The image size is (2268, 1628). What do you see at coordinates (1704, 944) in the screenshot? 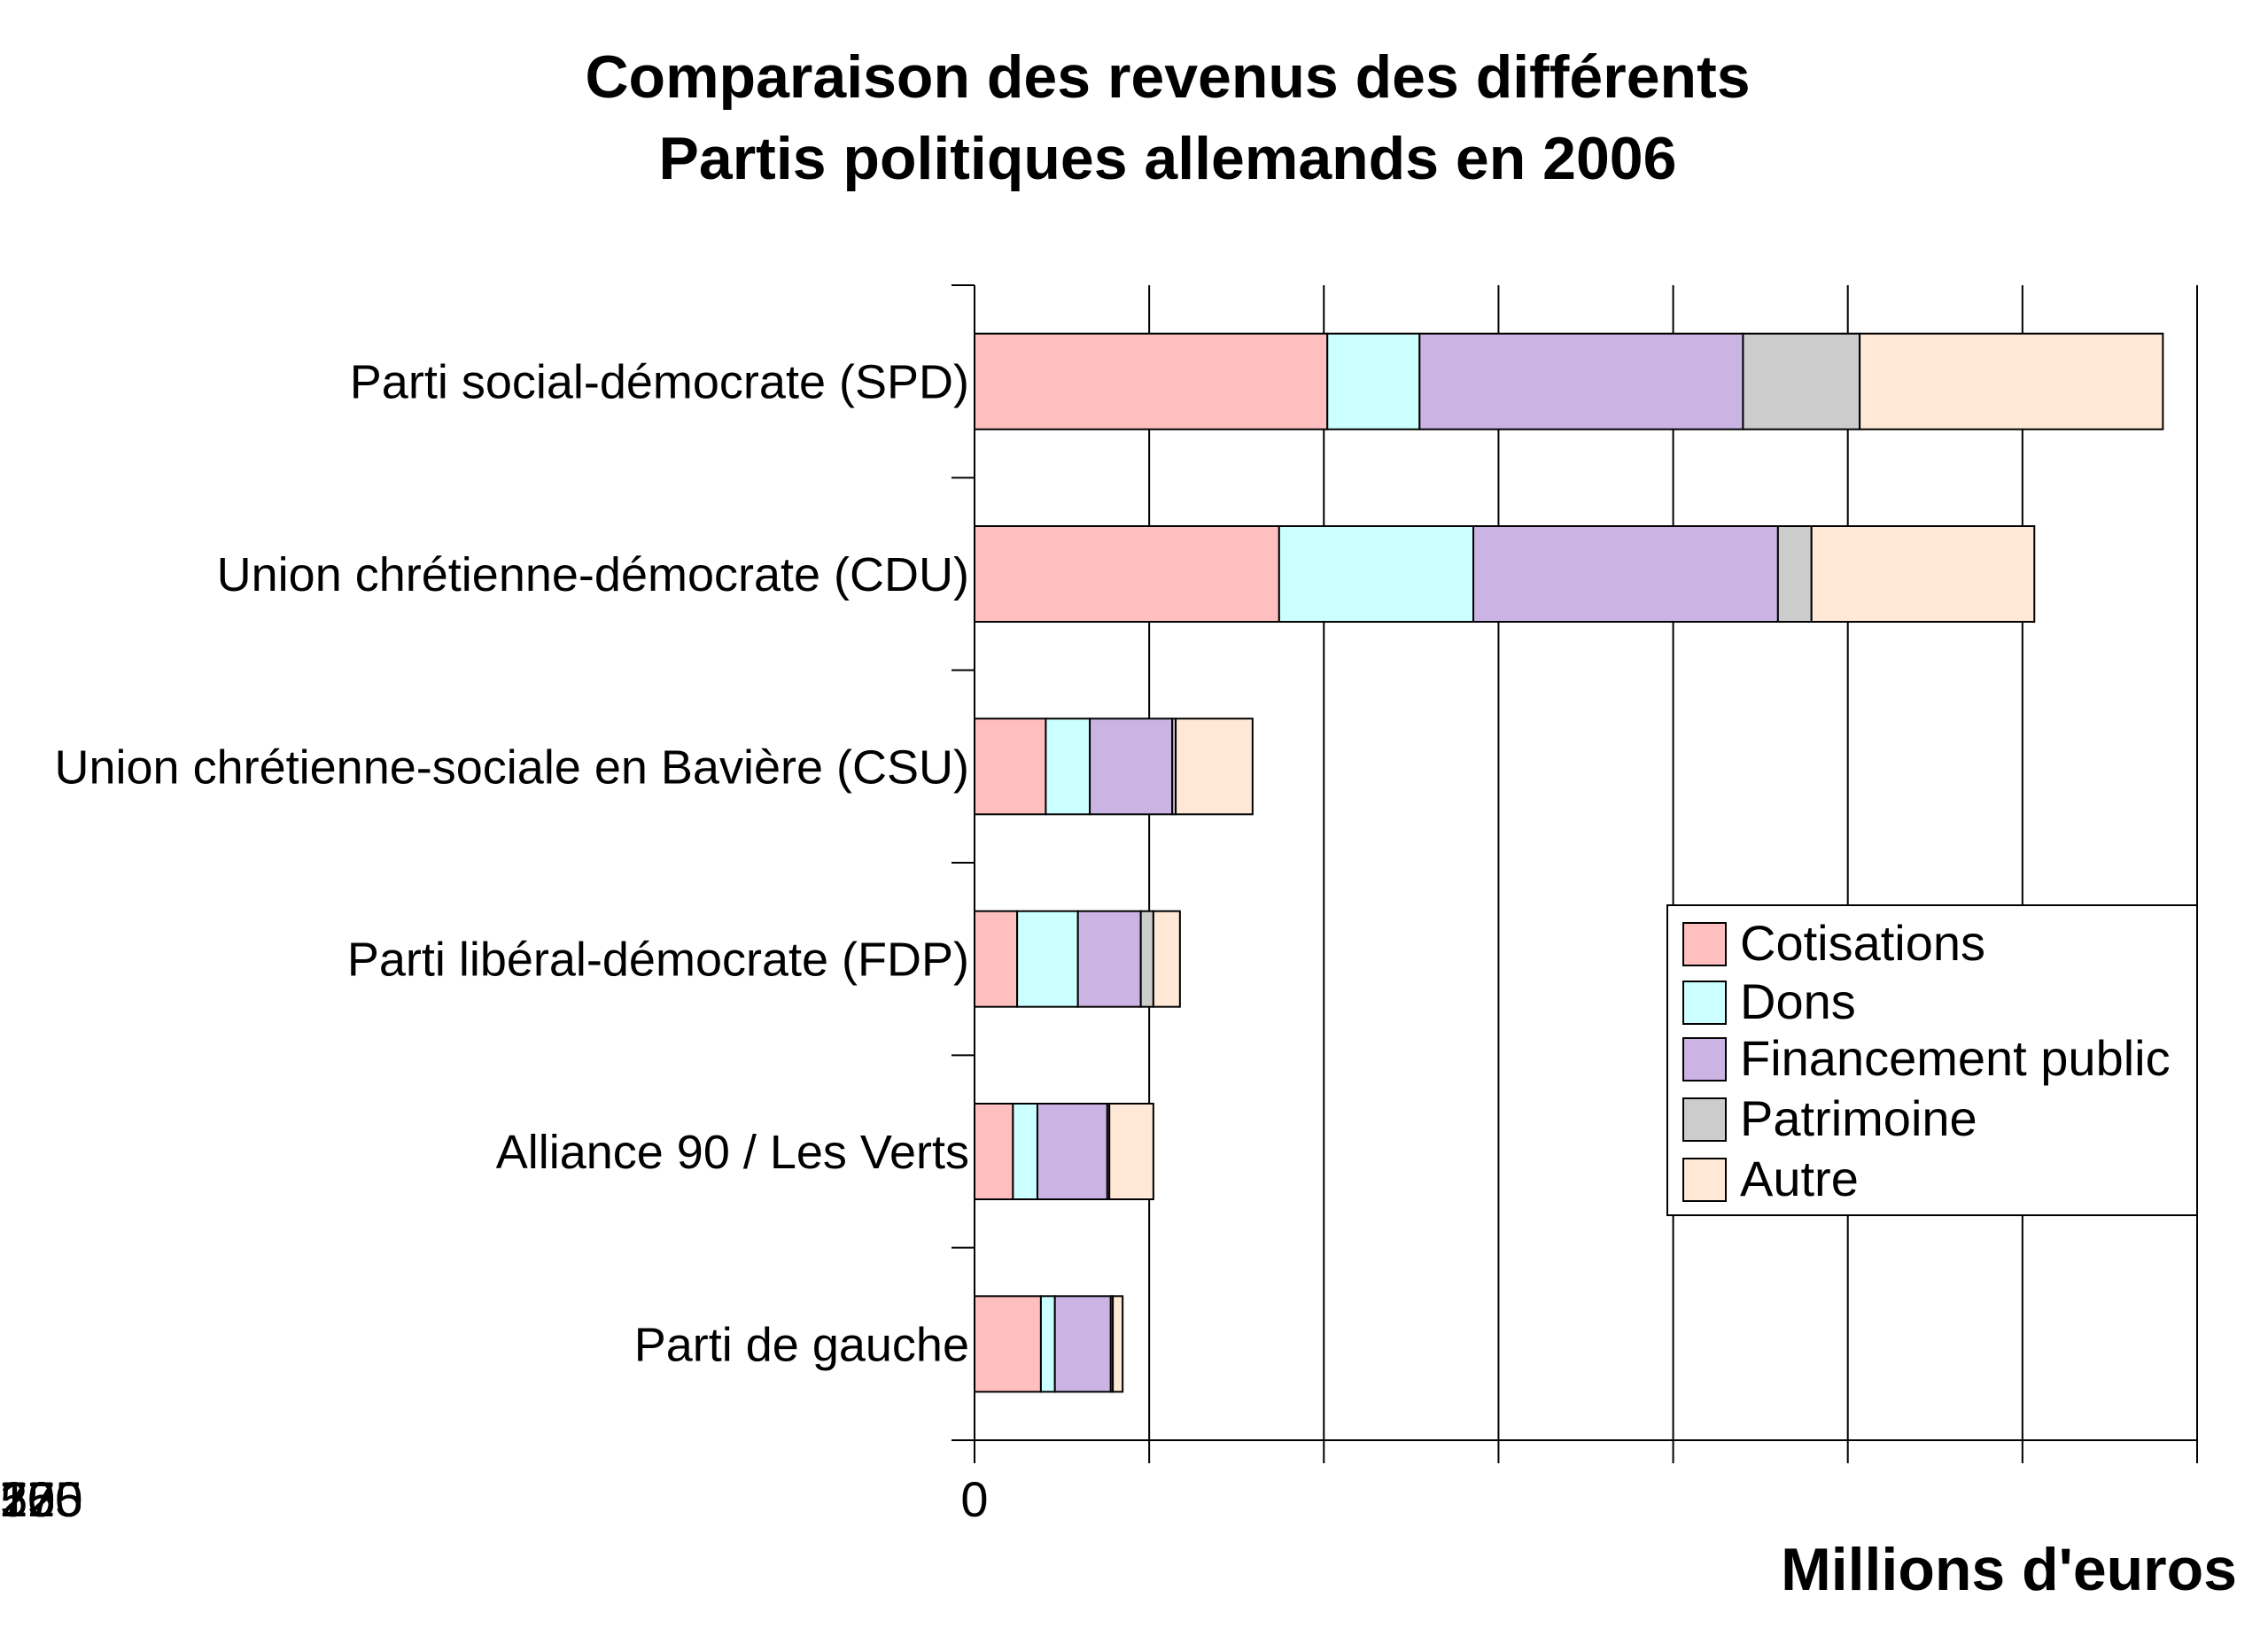
I see `legend-swatch-cotisations` at bounding box center [1704, 944].